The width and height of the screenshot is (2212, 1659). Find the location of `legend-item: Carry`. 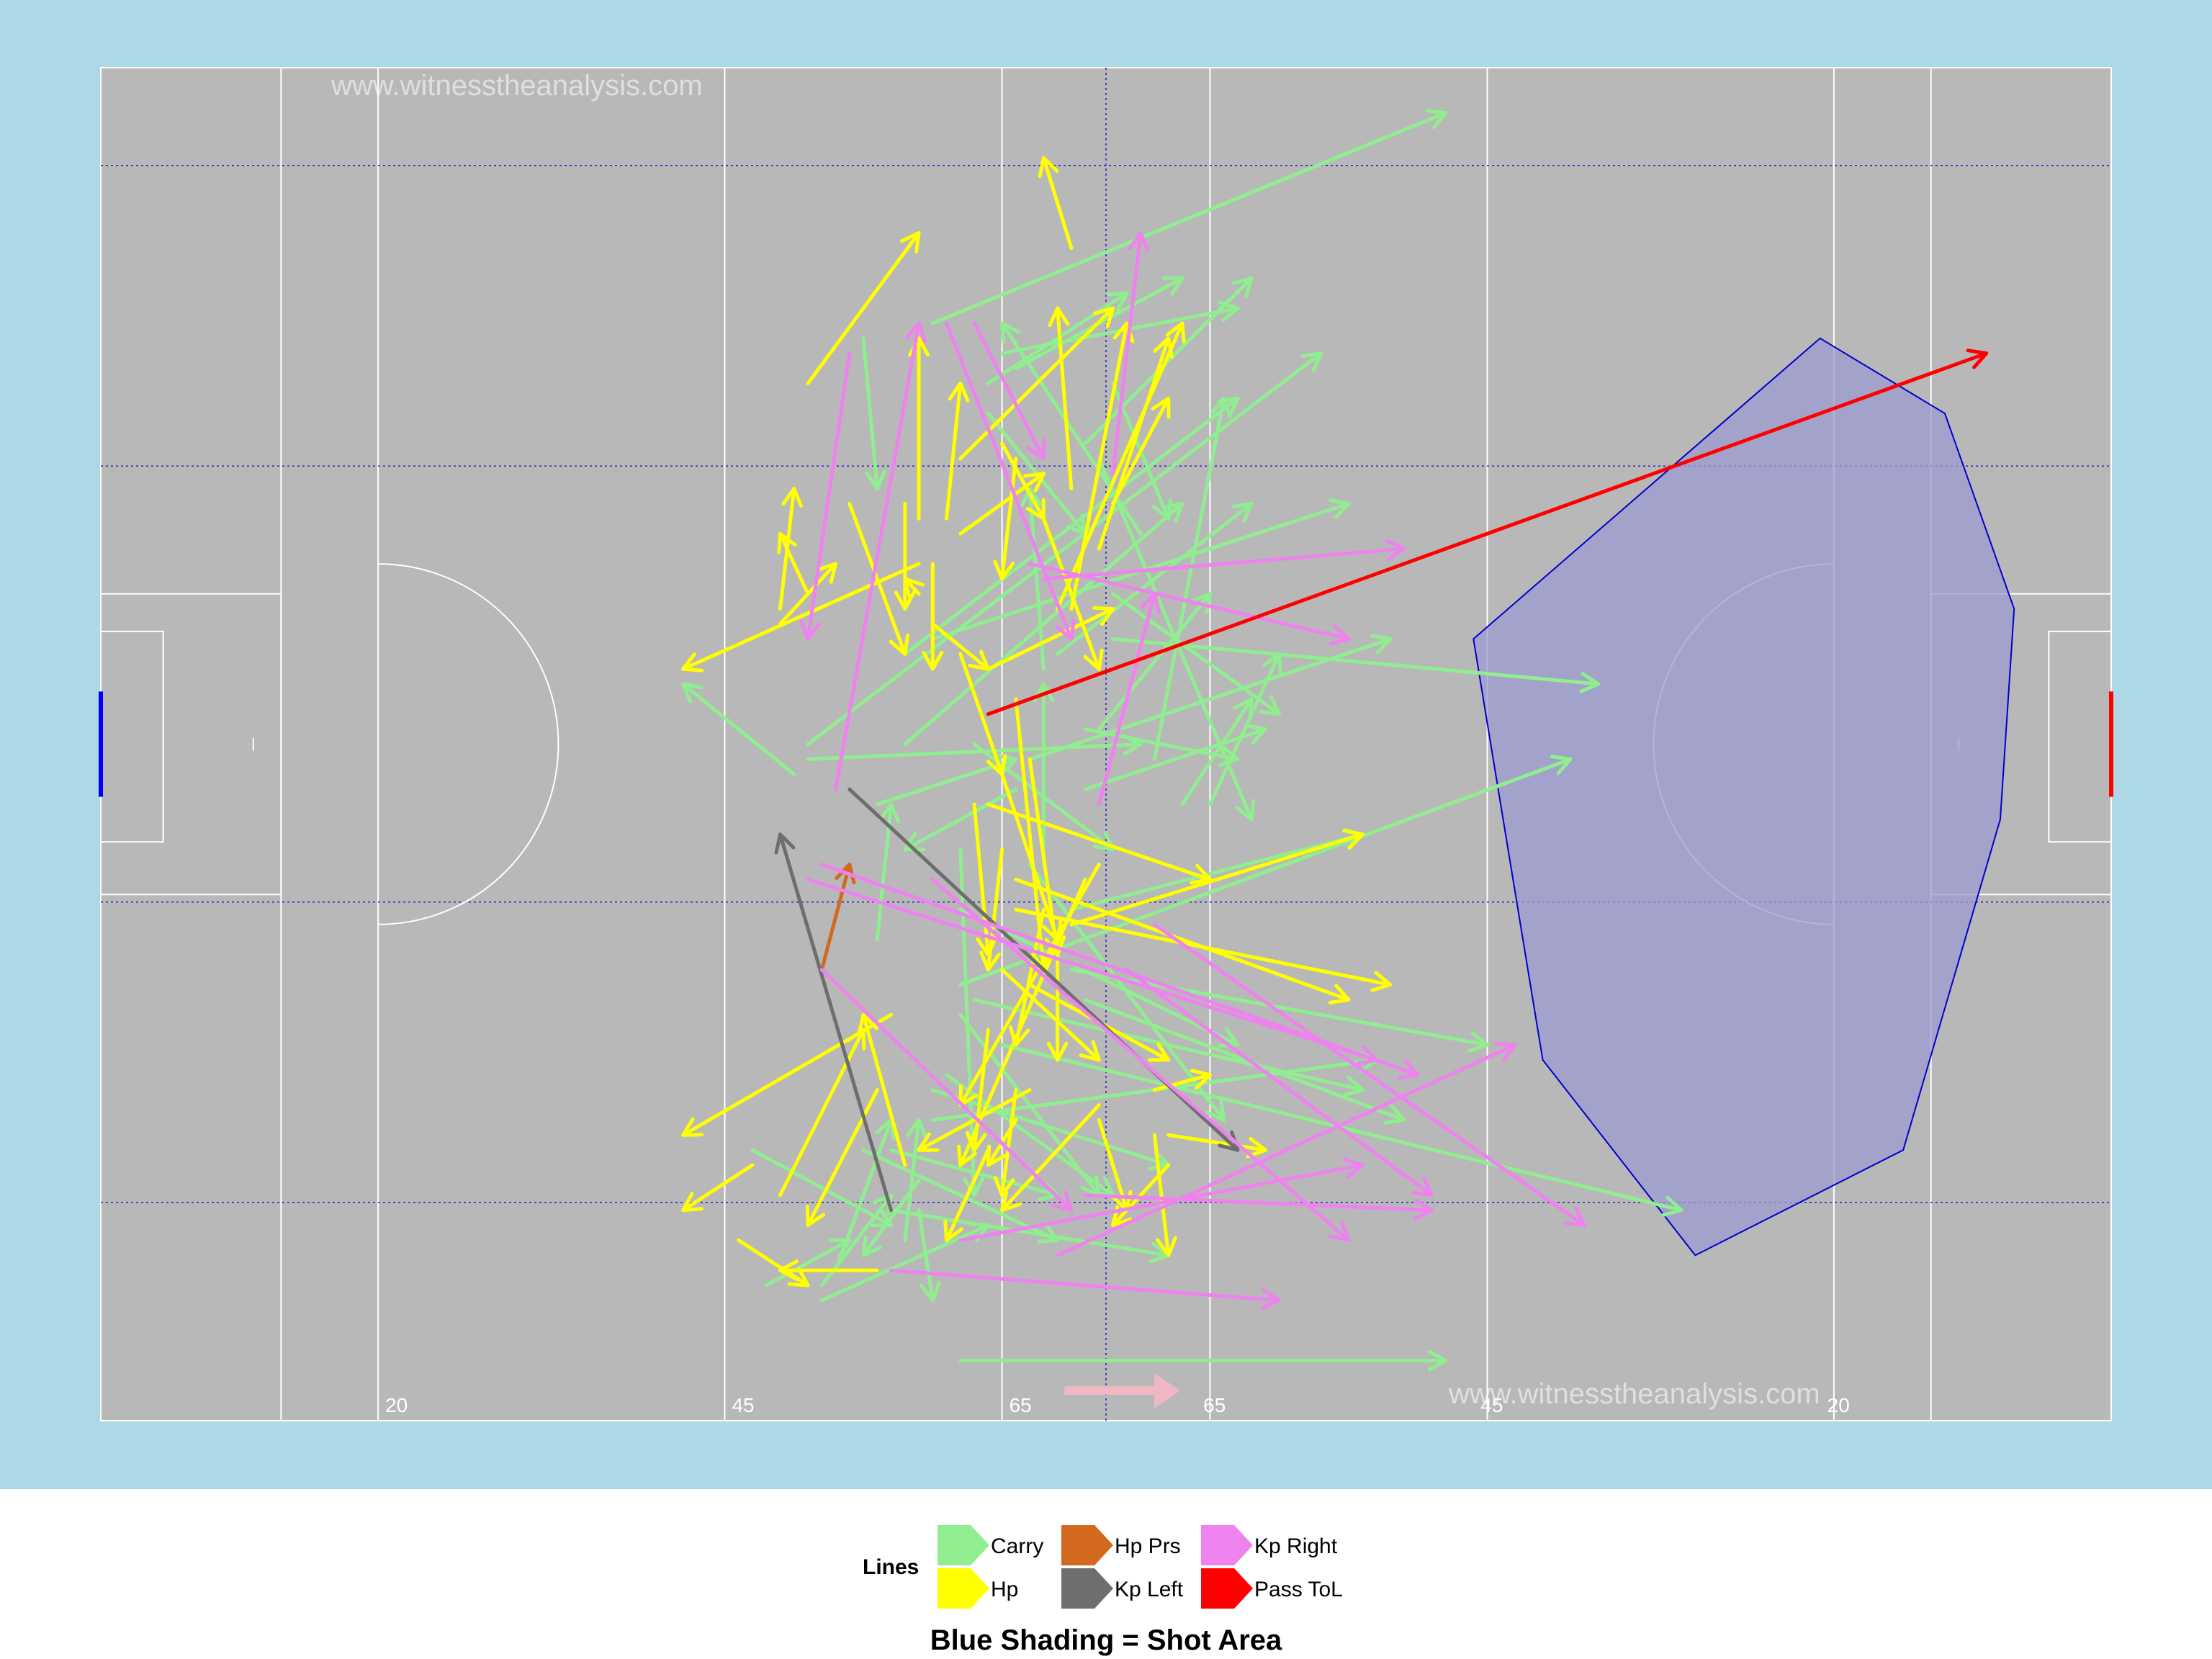

legend-item: Carry is located at coordinates (991, 1545).